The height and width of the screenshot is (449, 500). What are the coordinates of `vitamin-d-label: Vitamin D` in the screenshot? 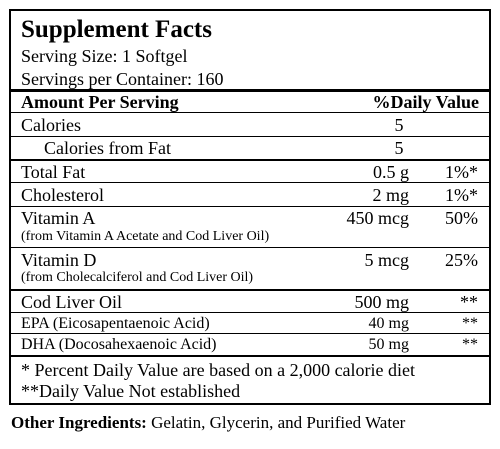 It's located at (59, 260).